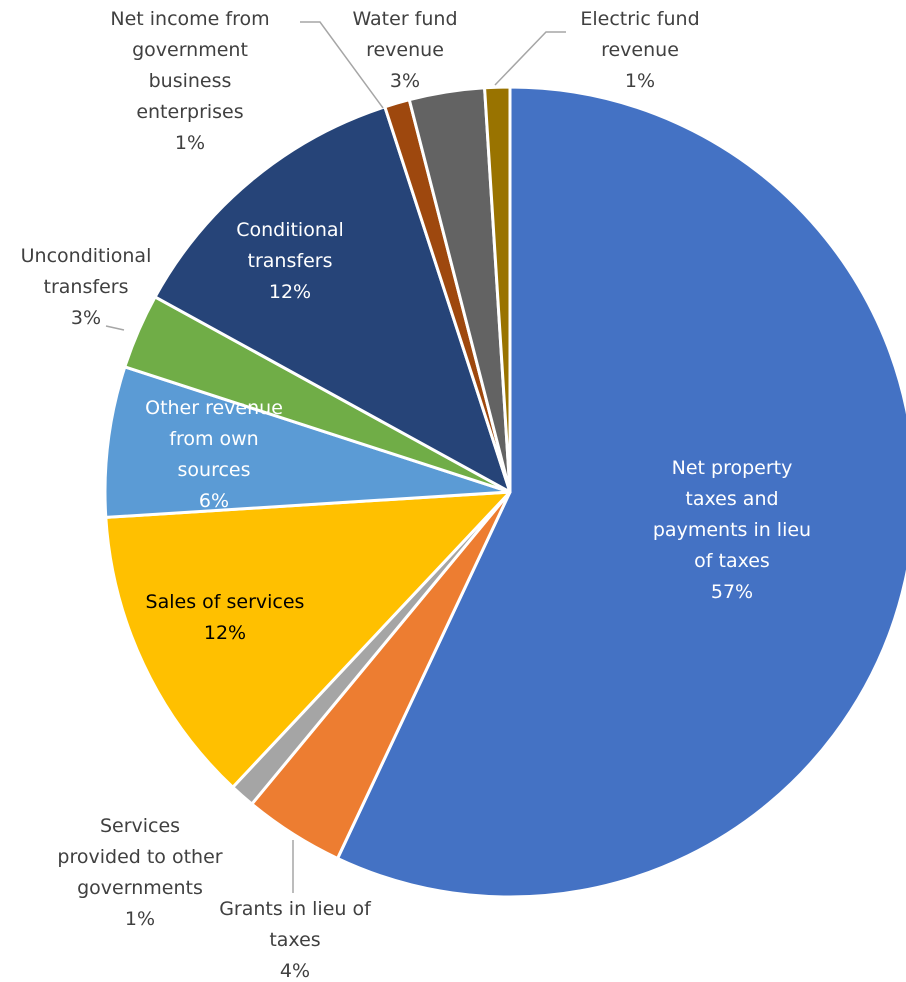  What do you see at coordinates (214, 454) in the screenshot?
I see `label-other-revenue-from-own-sources: Other revenue from own sources 6%` at bounding box center [214, 454].